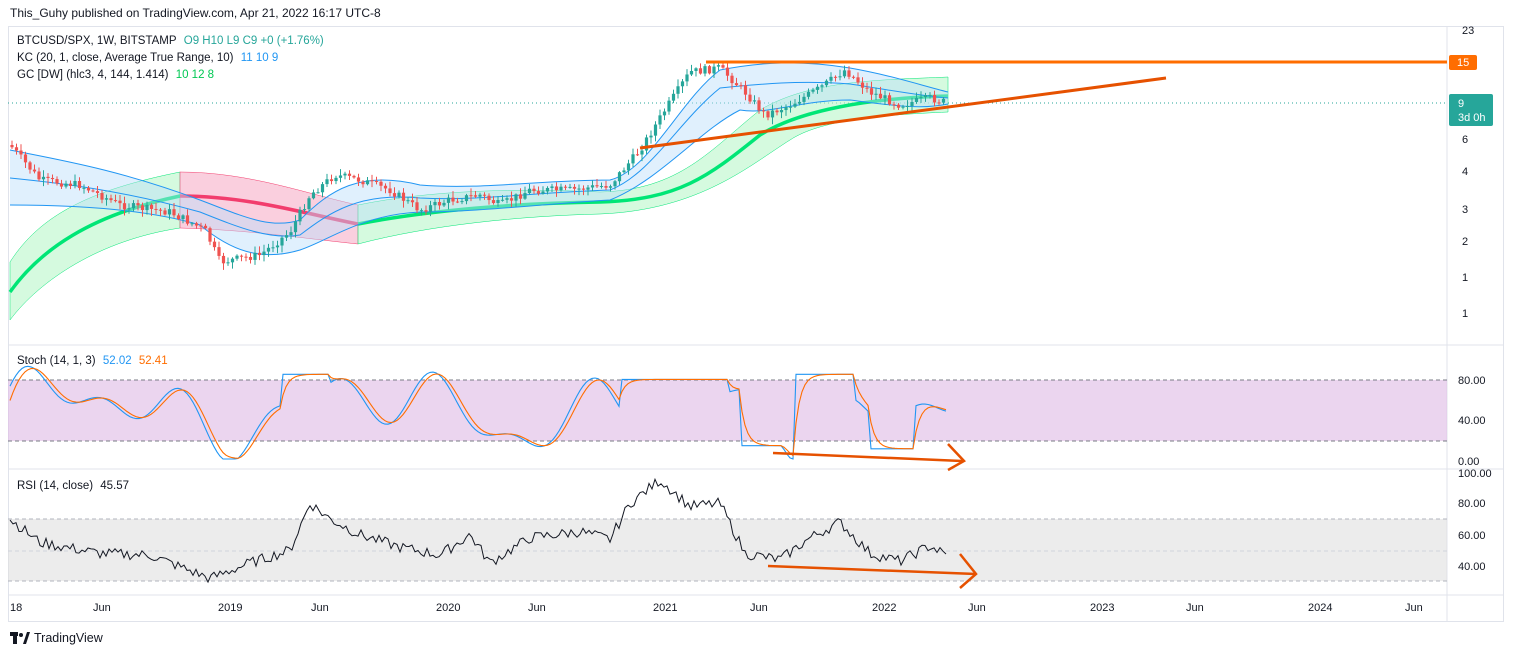 Image resolution: width=1514 pixels, height=657 pixels. I want to click on ascending-trendline, so click(903, 113).